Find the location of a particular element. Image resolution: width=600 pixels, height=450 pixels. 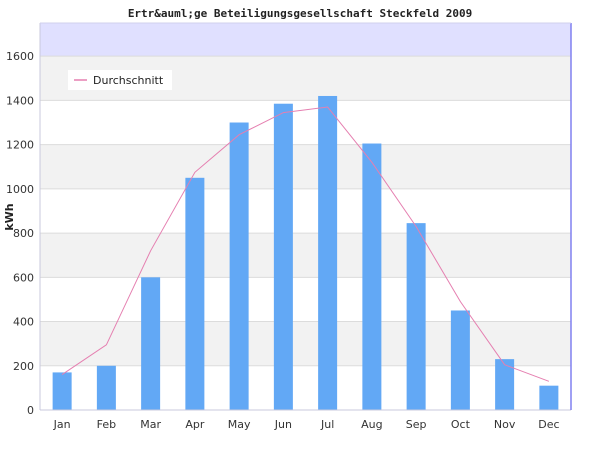

legend-box is located at coordinates (120, 80).